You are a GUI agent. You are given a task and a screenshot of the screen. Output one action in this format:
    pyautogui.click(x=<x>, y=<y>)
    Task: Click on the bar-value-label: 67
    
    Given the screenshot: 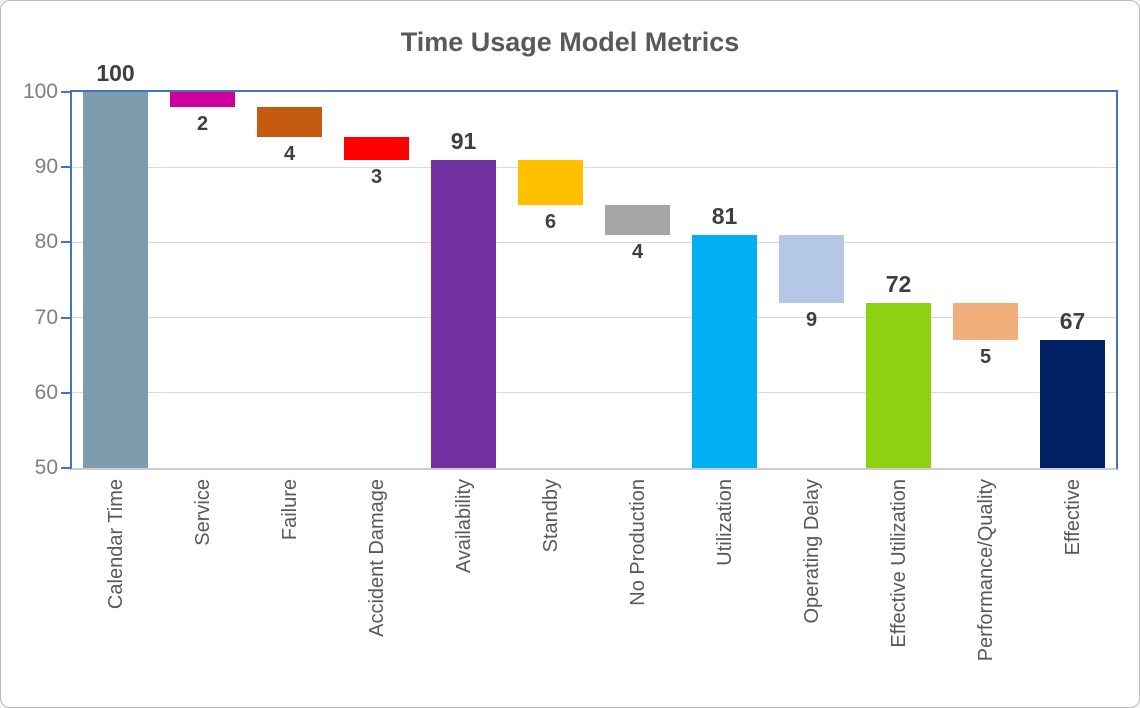 What is the action you would take?
    pyautogui.click(x=1072, y=321)
    